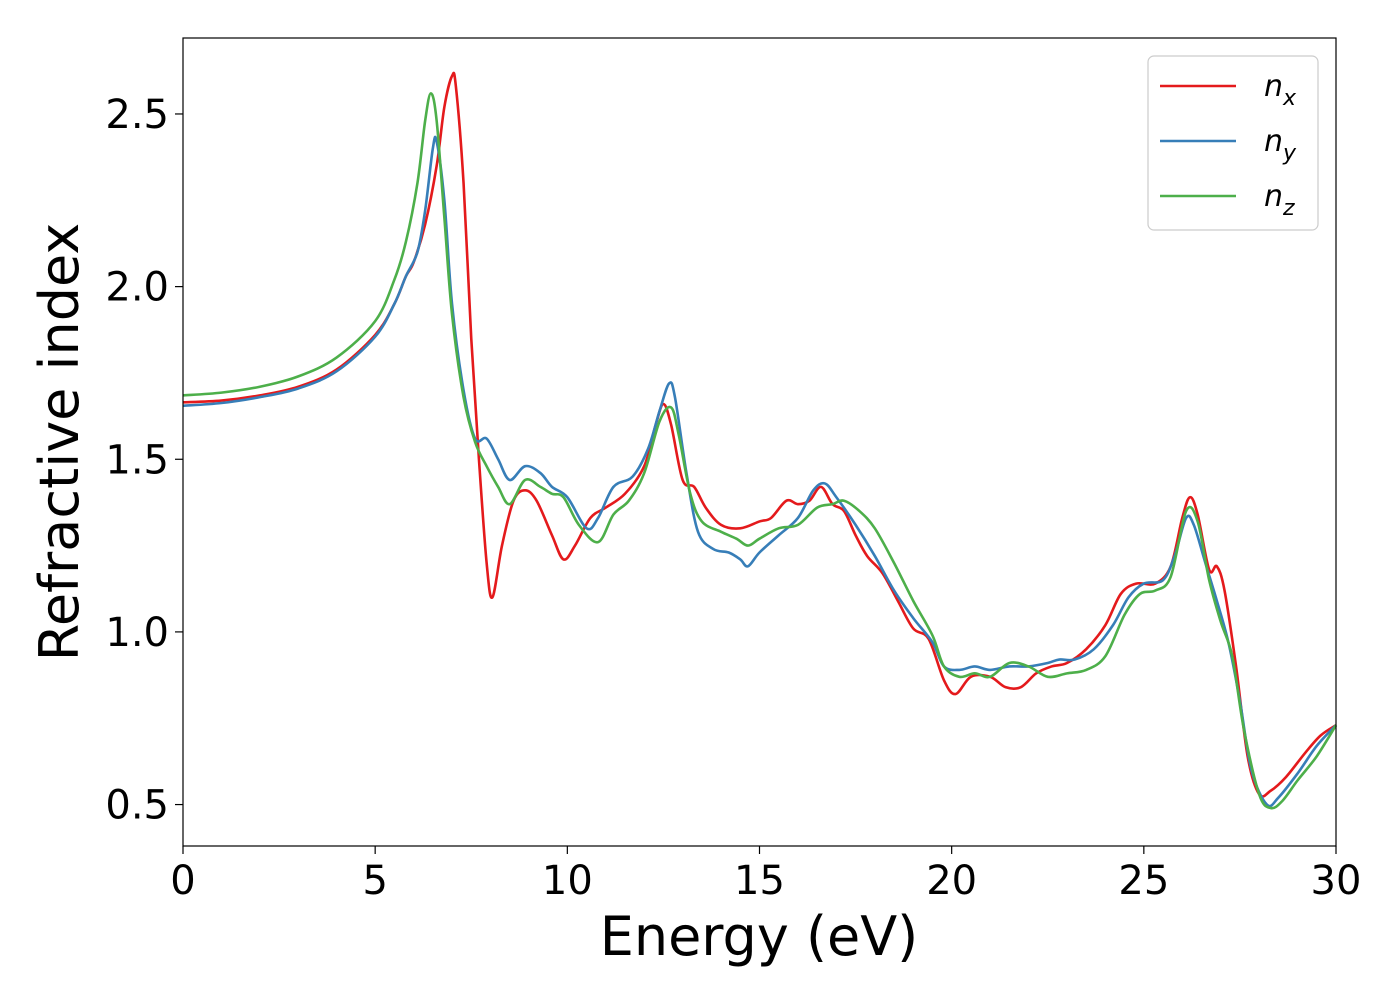  Describe the element at coordinates (1143, 881) in the screenshot. I see `x-tick-label: 25` at that location.